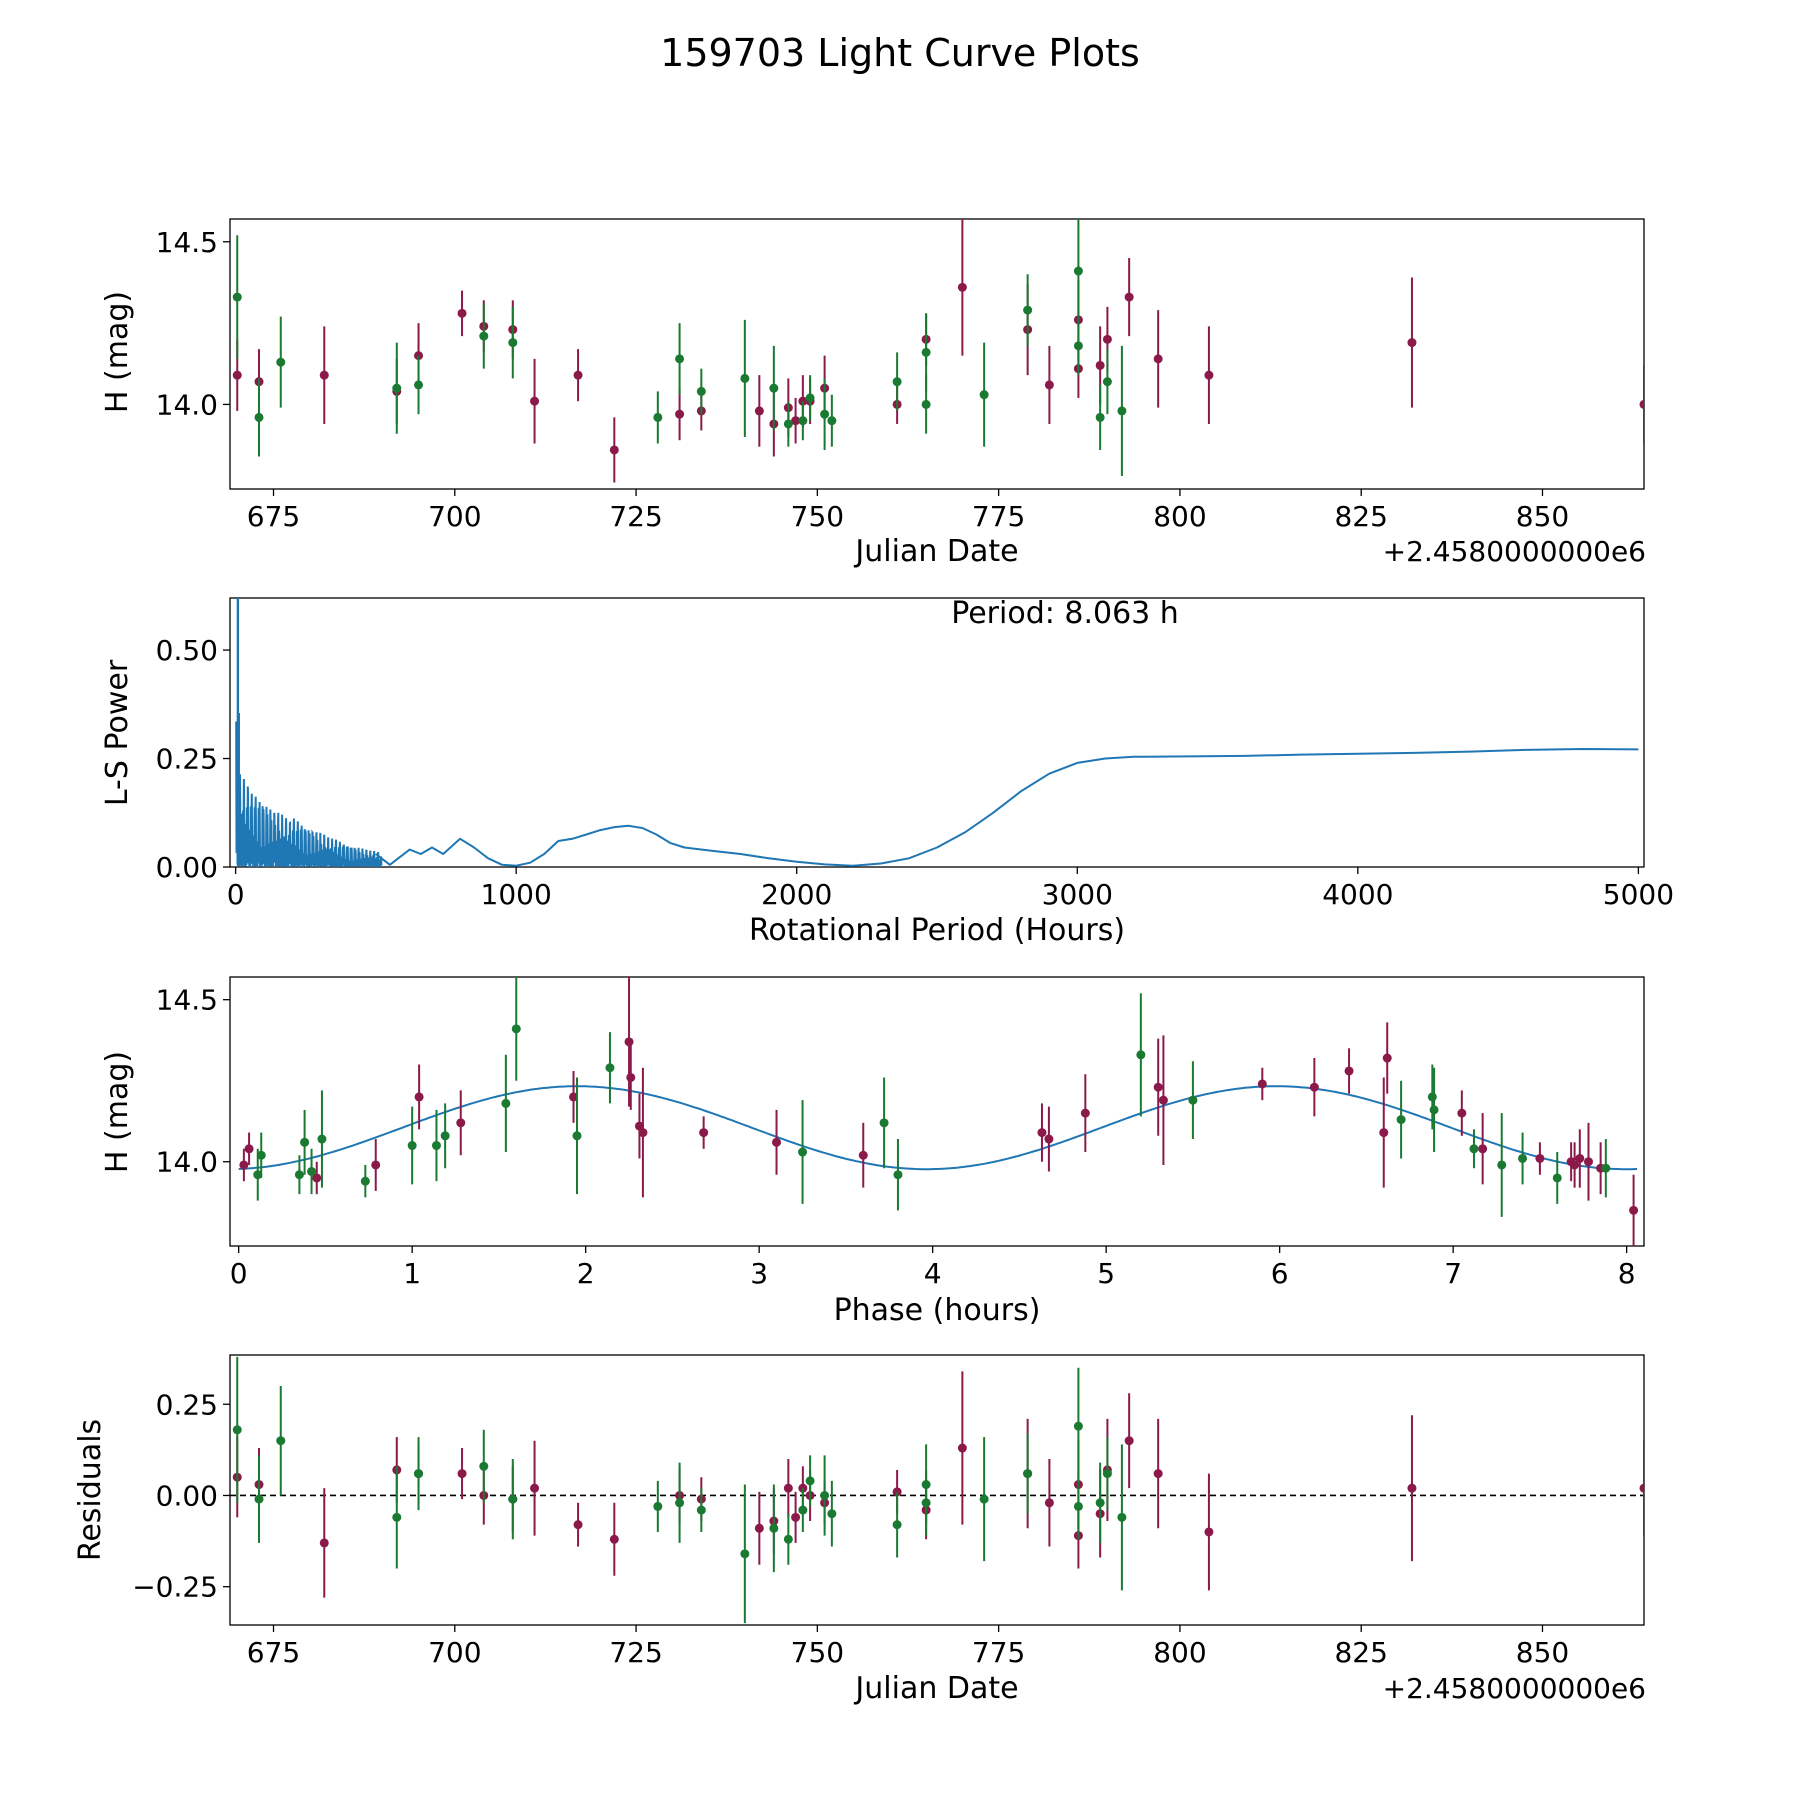  I want to click on lightcurve-x-tick-label: 700, so click(454, 516).